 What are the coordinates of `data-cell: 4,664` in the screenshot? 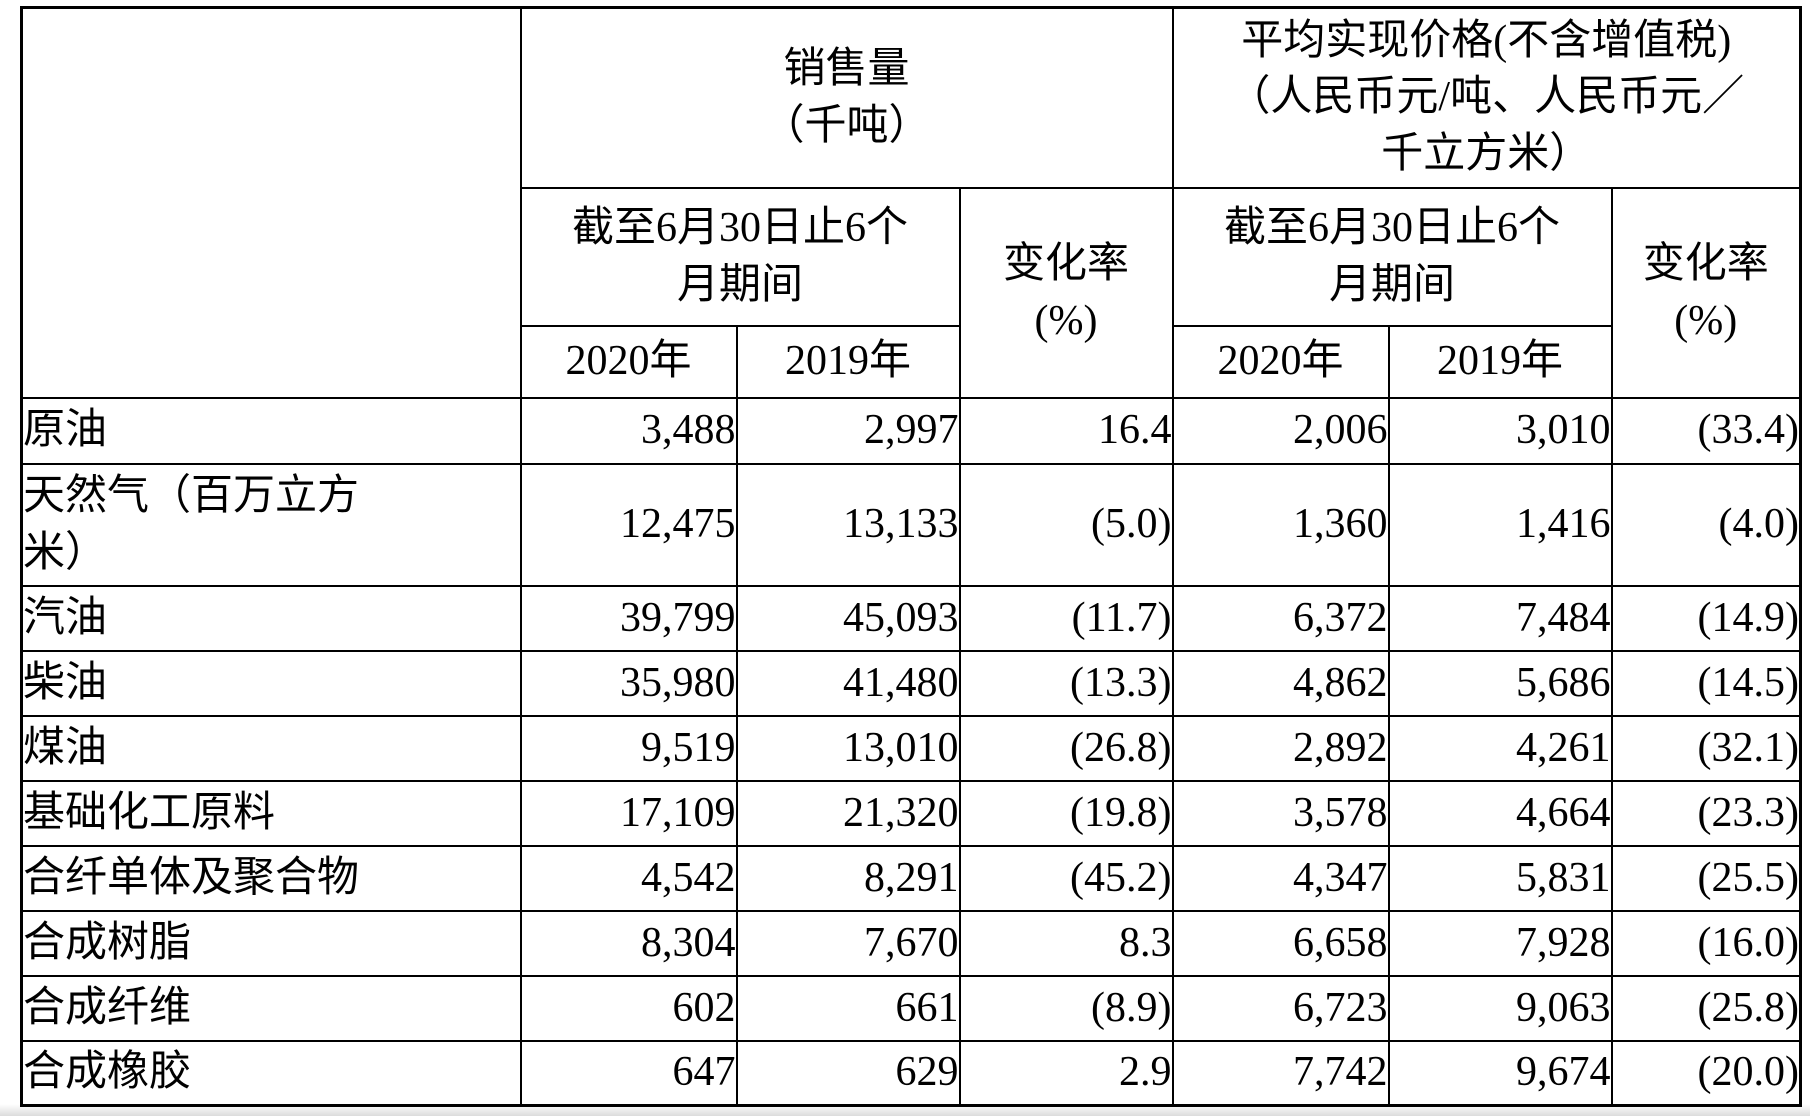 It's located at (1500, 813).